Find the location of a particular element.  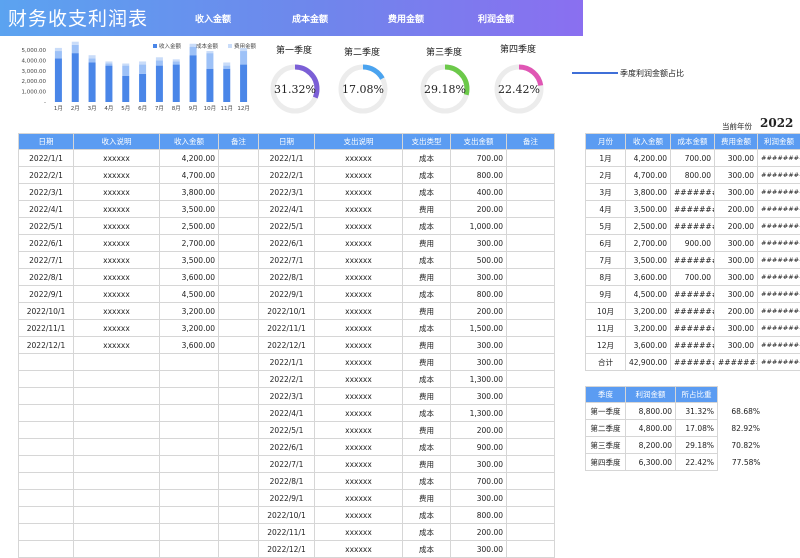

table-cell: 1,000.00 is located at coordinates (479, 226).